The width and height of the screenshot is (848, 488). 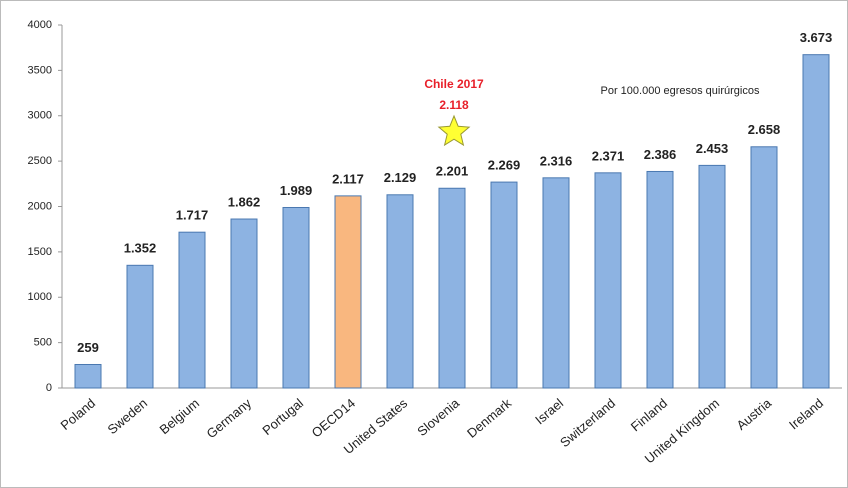 What do you see at coordinates (556, 160) in the screenshot?
I see `data-label: 2.316` at bounding box center [556, 160].